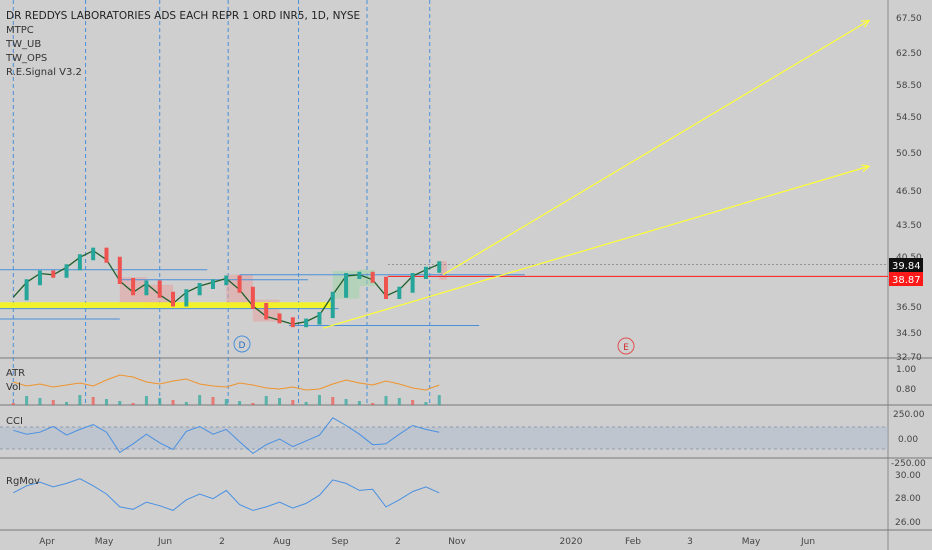 The image size is (932, 550). Describe the element at coordinates (909, 226) in the screenshot. I see `price-tick-label: 43.50` at that location.